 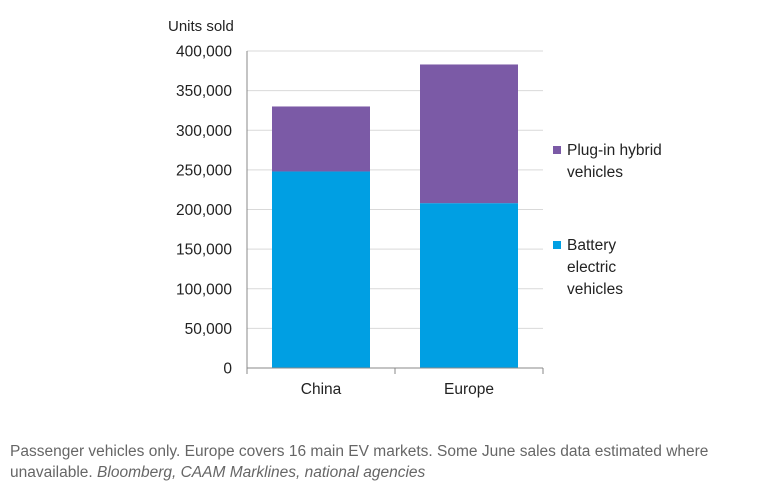 What do you see at coordinates (591, 245) in the screenshot?
I see `legend-label: Battery` at bounding box center [591, 245].